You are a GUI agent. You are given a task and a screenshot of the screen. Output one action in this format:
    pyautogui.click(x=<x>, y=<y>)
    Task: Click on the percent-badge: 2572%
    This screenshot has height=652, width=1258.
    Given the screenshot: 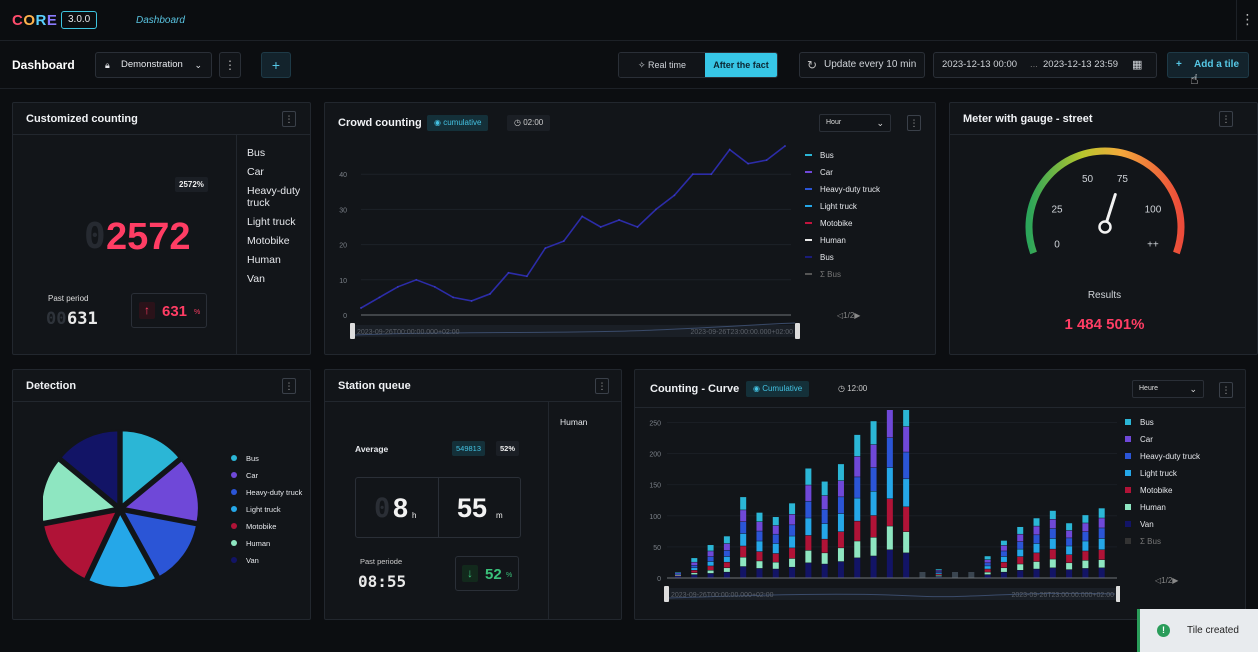 What is the action you would take?
    pyautogui.click(x=191, y=184)
    